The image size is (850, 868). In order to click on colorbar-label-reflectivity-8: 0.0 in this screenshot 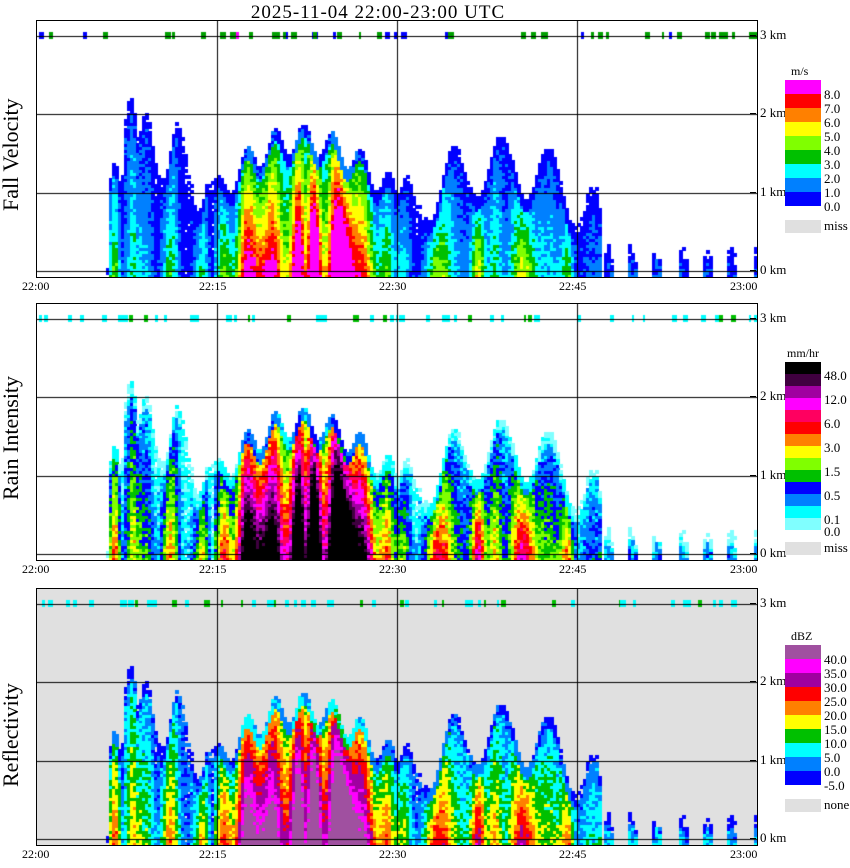, I will do `click(832, 771)`.